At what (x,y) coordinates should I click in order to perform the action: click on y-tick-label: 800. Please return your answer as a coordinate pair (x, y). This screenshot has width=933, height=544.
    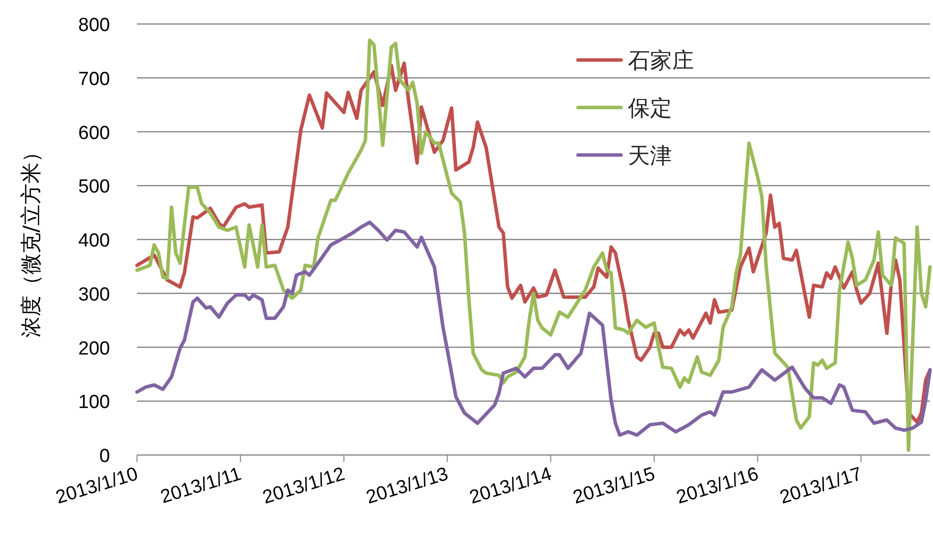
    Looking at the image, I should click on (94, 25).